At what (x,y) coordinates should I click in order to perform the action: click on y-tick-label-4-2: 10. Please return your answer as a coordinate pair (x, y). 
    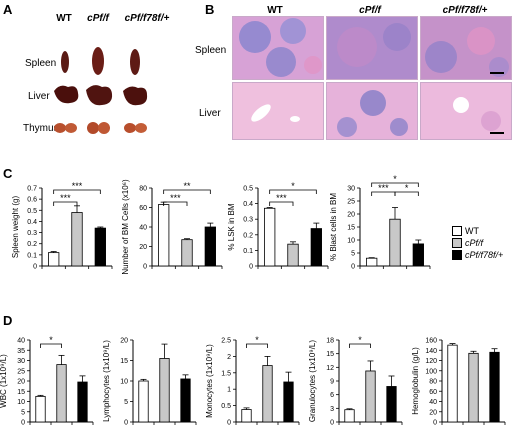
    Looking at the image, I should click on (21, 402).